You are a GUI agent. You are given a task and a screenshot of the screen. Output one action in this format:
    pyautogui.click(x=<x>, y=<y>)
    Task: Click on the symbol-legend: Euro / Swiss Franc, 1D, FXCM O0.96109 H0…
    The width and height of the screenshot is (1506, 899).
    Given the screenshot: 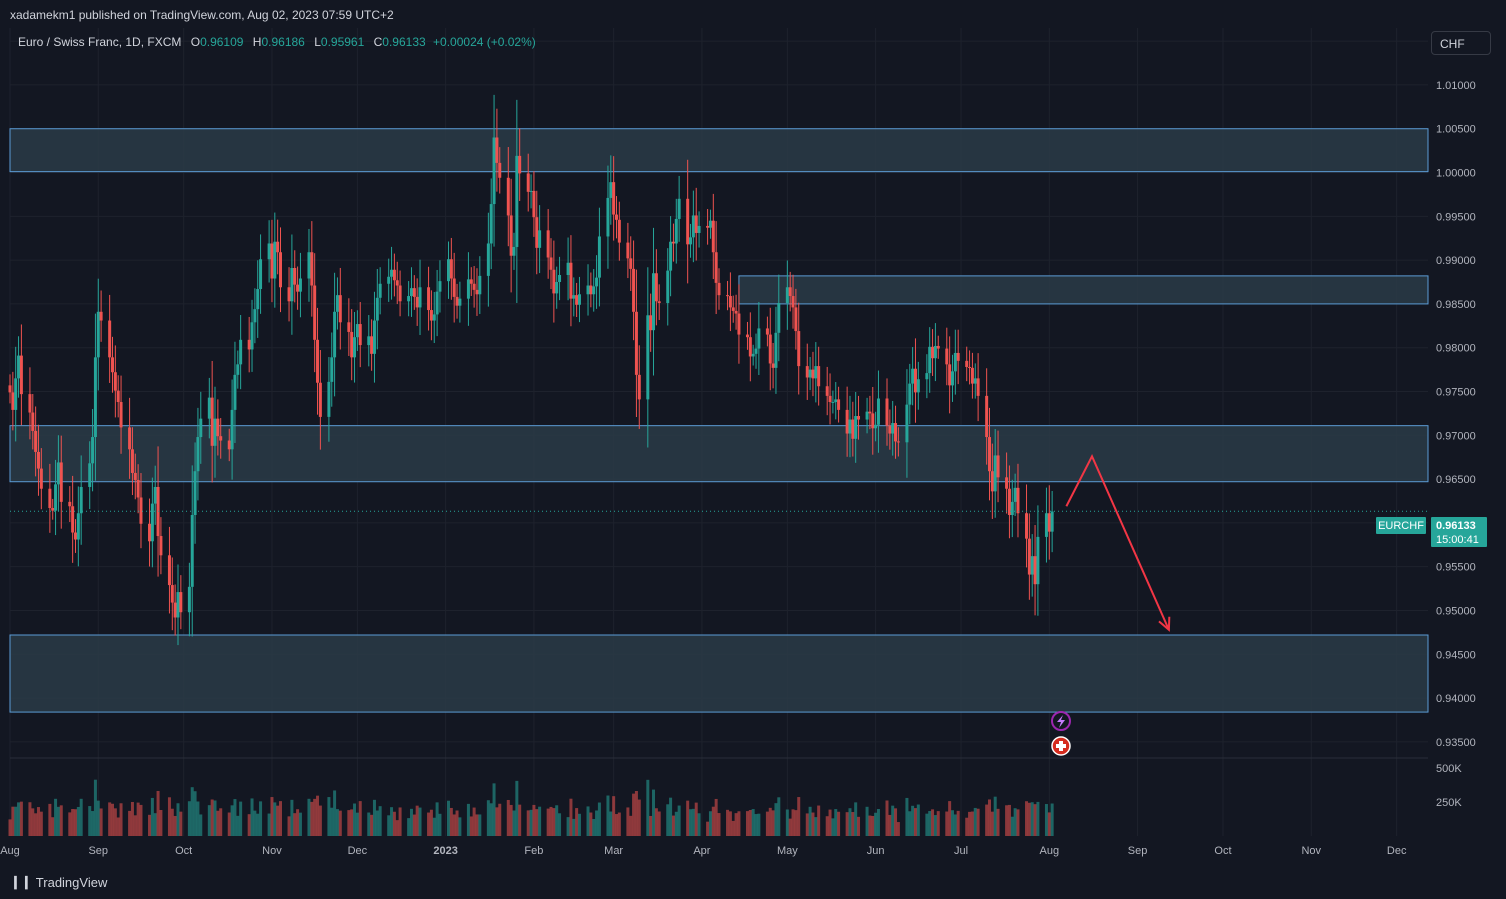 What is the action you would take?
    pyautogui.click(x=277, y=42)
    